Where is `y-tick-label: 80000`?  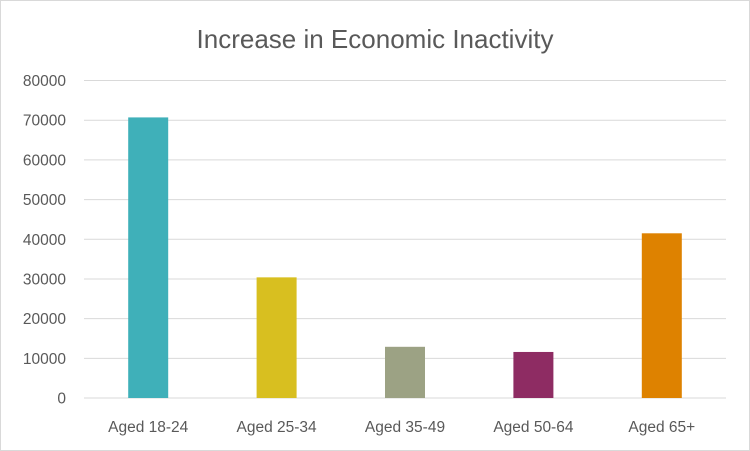
y-tick-label: 80000 is located at coordinates (44, 81).